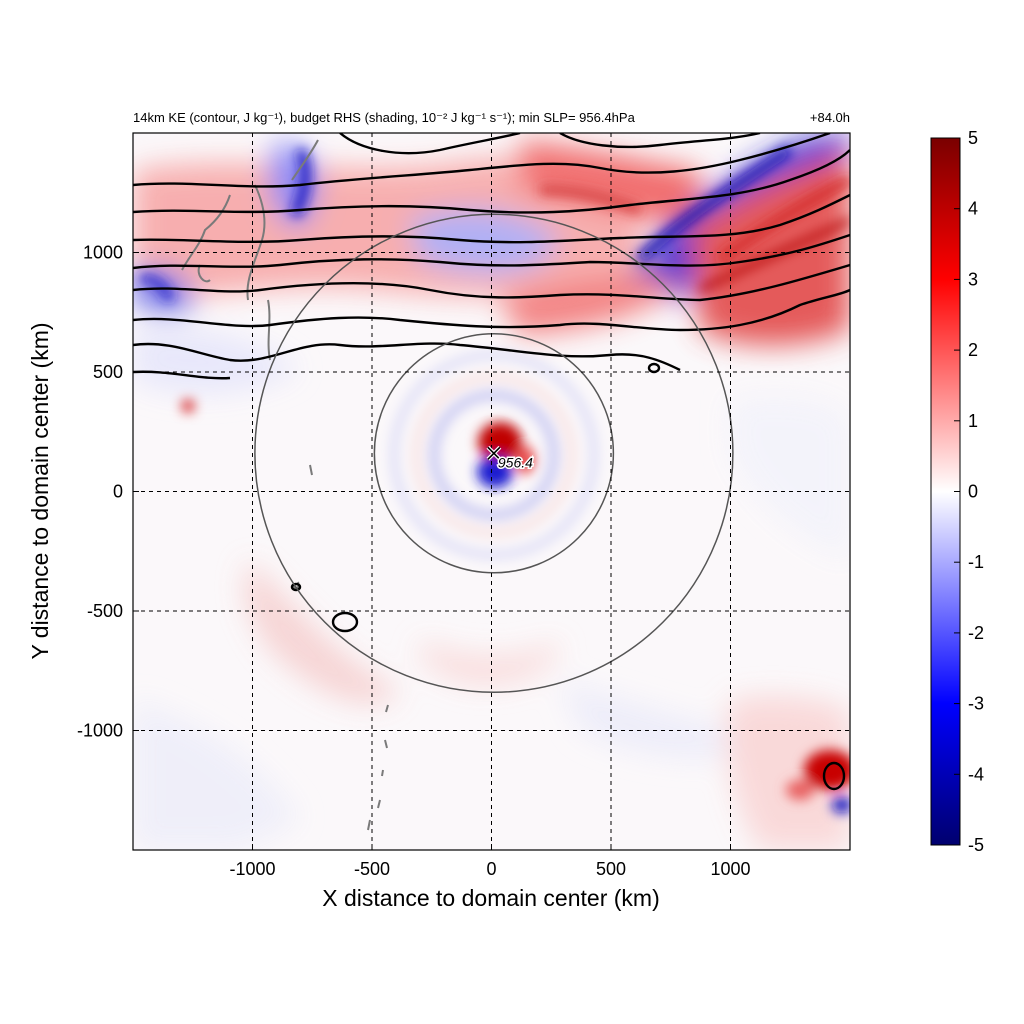  I want to click on colorbar-tick-label: 4, so click(973, 209).